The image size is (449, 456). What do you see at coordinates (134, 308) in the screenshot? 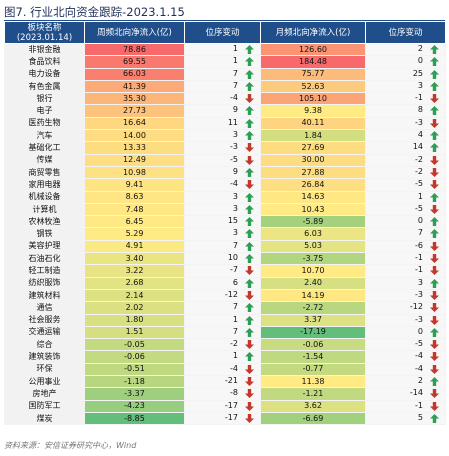
I see `weekly-inflow-value: 2.02` at bounding box center [134, 308].